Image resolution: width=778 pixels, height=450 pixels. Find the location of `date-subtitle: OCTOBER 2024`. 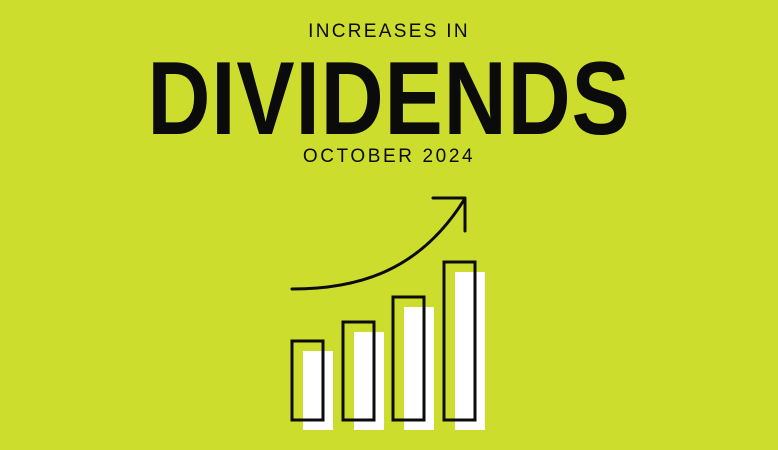

date-subtitle: OCTOBER 2024 is located at coordinates (389, 156).